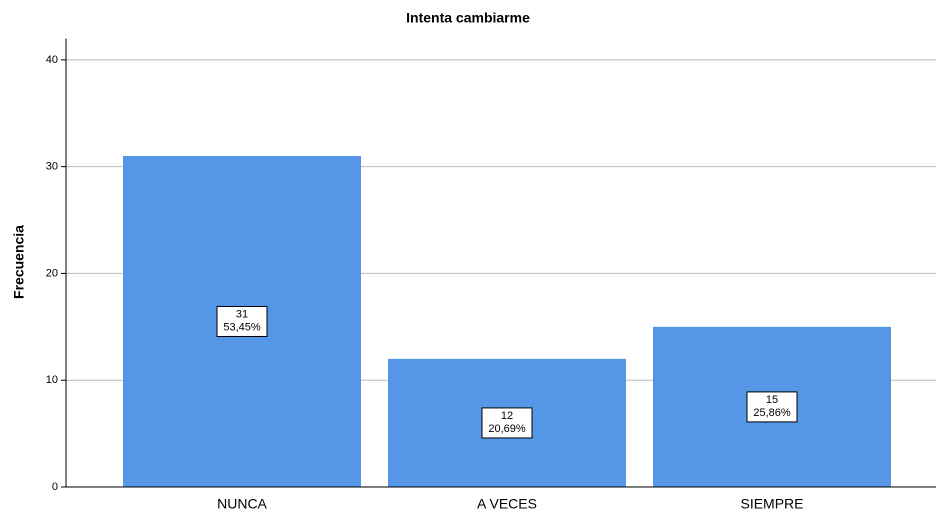 This screenshot has width=936, height=514. What do you see at coordinates (55, 487) in the screenshot?
I see `y-tick-label: 0` at bounding box center [55, 487].